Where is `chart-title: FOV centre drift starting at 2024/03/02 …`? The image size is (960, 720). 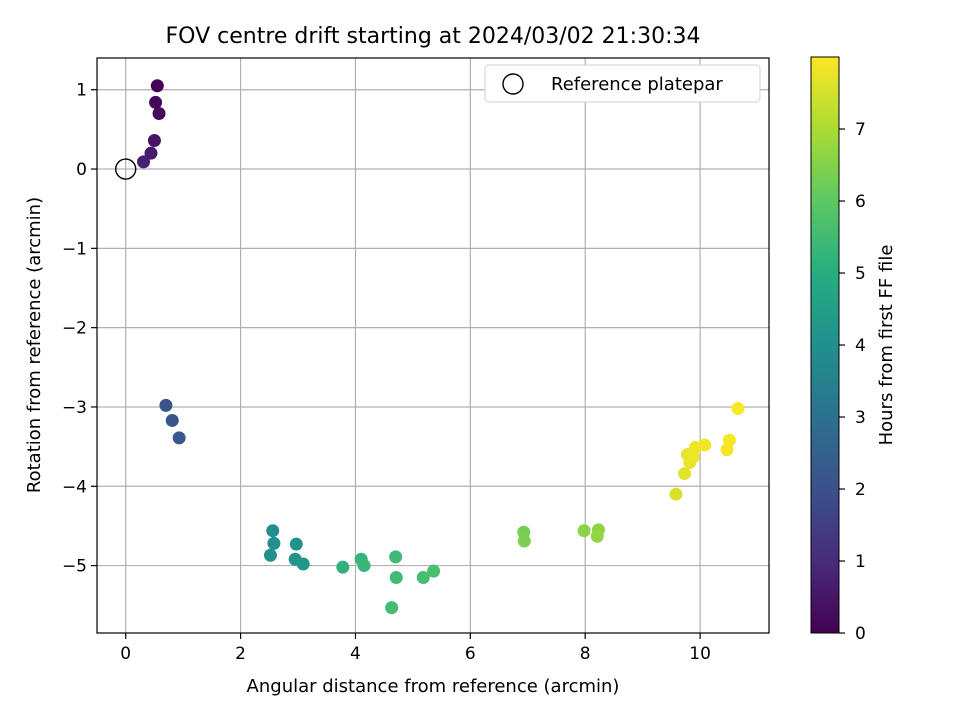 chart-title: FOV centre drift starting at 2024/03/02 … is located at coordinates (433, 36).